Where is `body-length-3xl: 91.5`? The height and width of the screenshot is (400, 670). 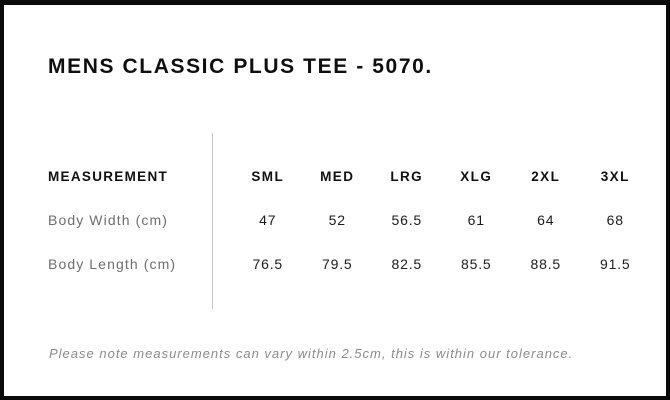
body-length-3xl: 91.5 is located at coordinates (615, 264).